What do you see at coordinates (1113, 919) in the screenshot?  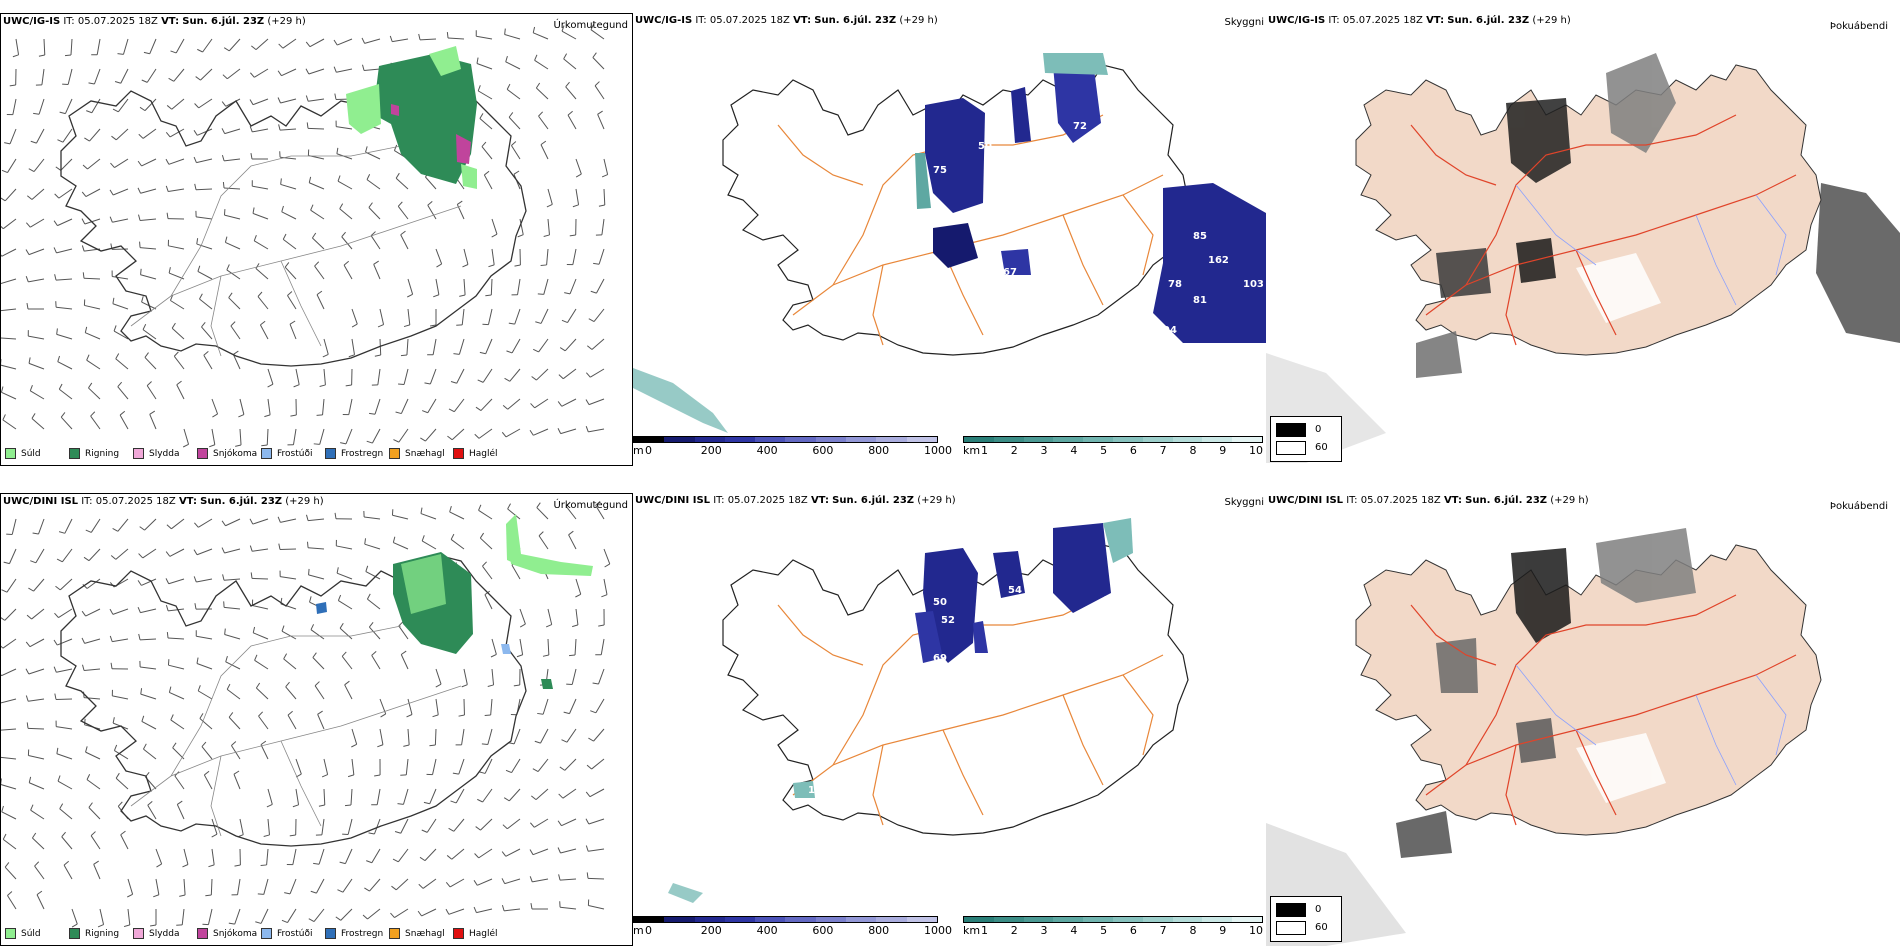 I see `visibility-bar` at bounding box center [1113, 919].